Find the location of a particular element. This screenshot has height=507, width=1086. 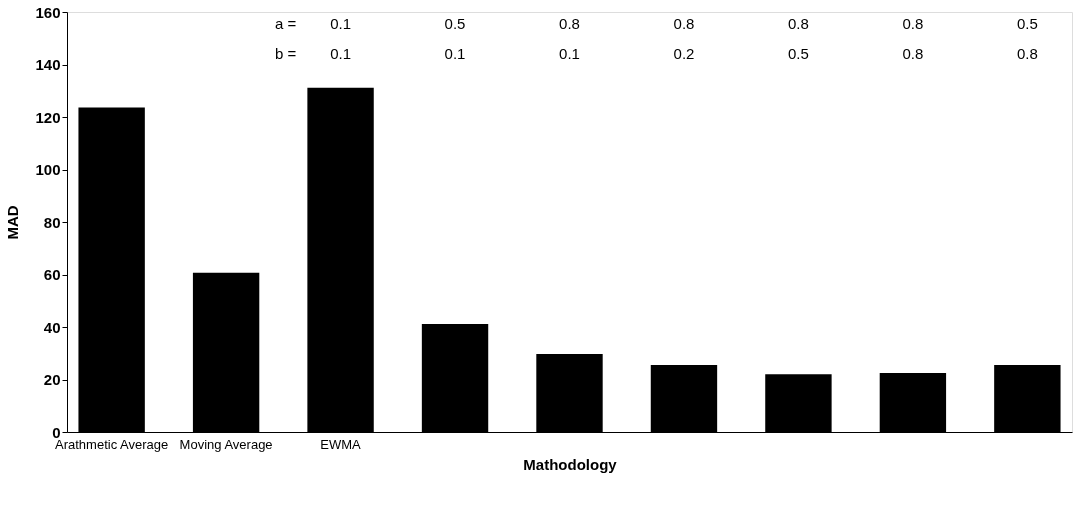

y-tick-label: 80 is located at coordinates (52, 222).